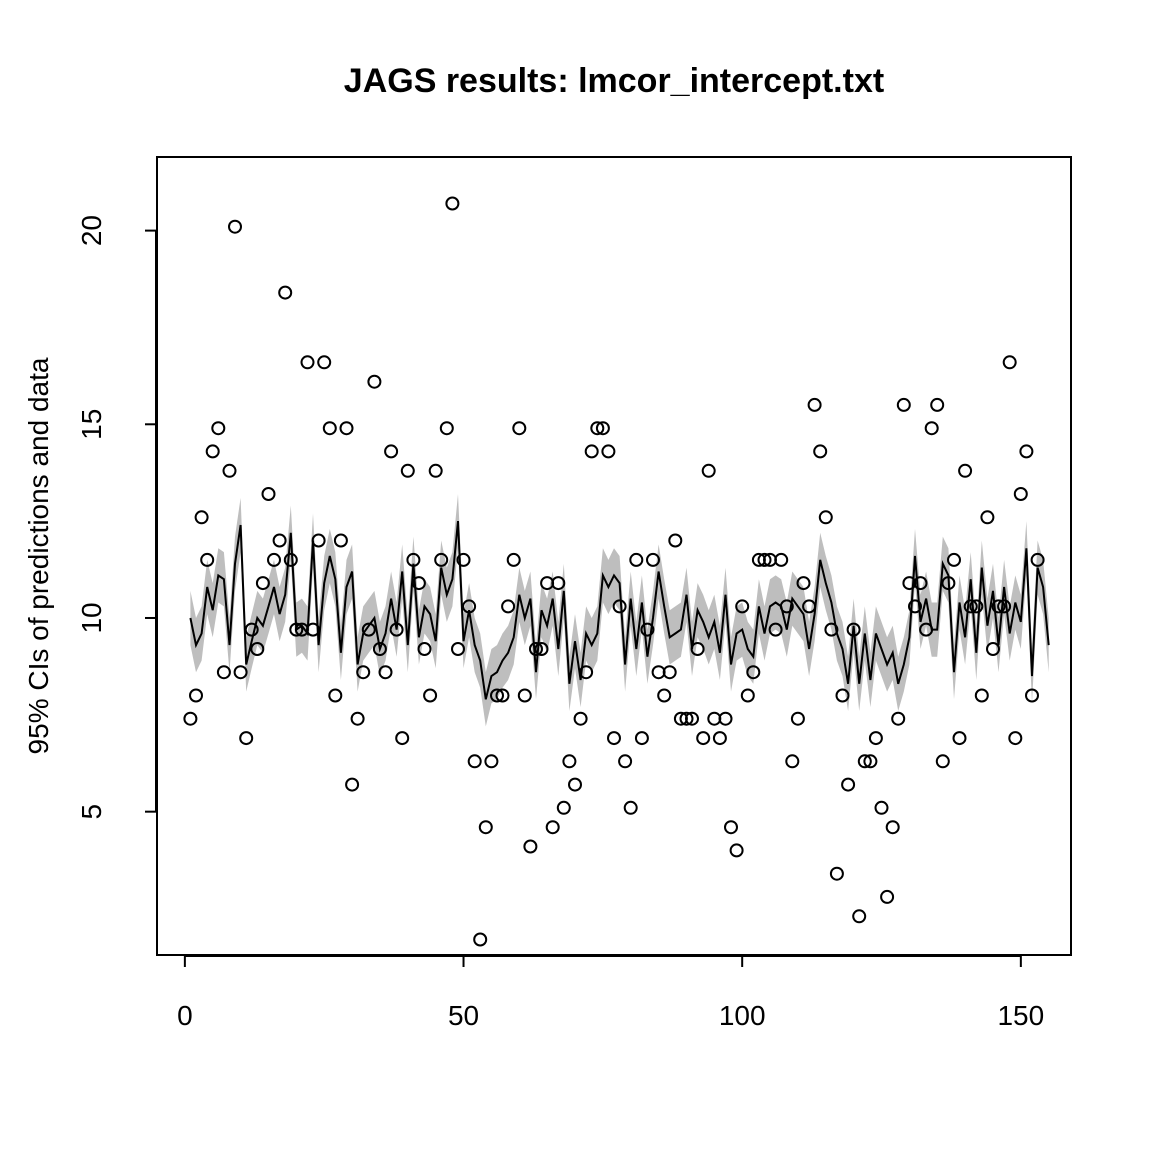 The height and width of the screenshot is (1152, 1152). I want to click on y-tick-label: 15, so click(91, 424).